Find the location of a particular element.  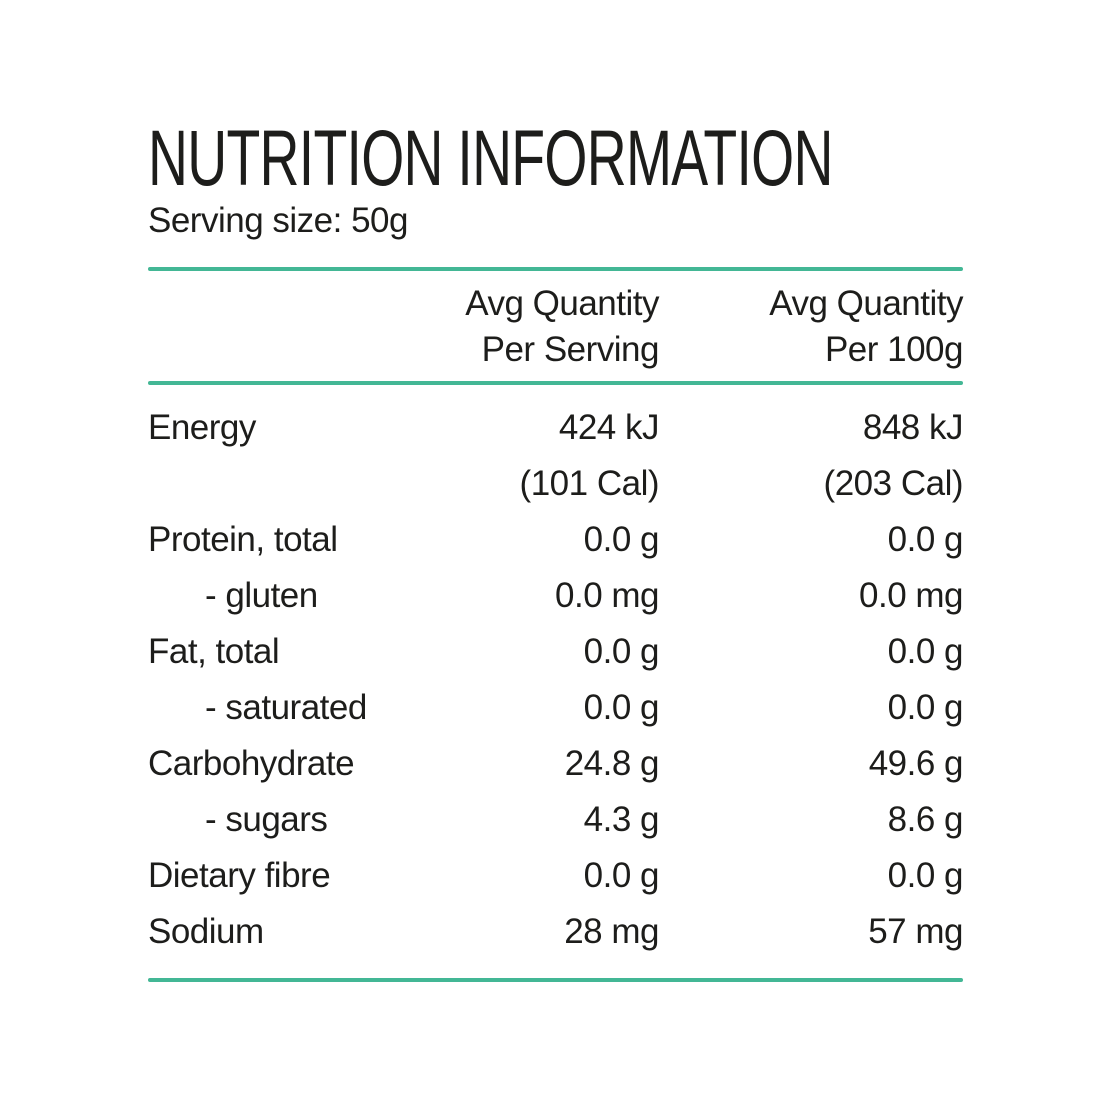

row-per-100g-value: 0.0 mg is located at coordinates (911, 596).